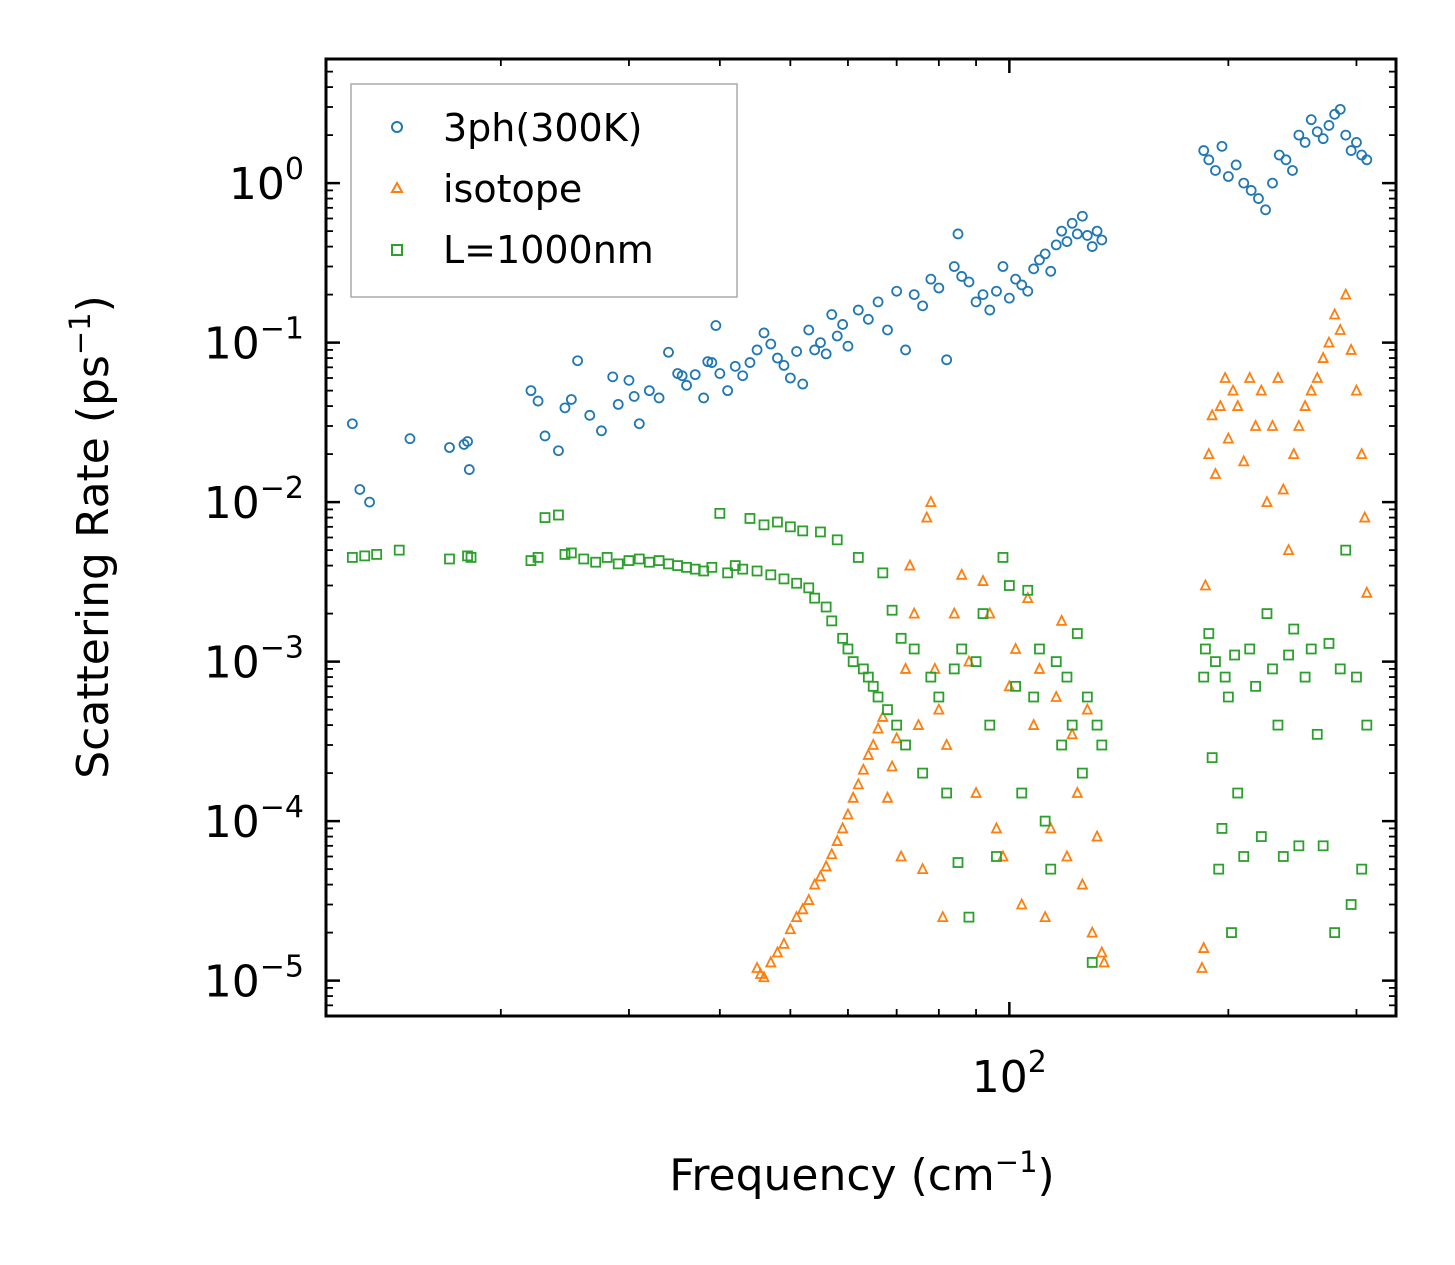 The image size is (1455, 1265). What do you see at coordinates (512, 189) in the screenshot?
I see `legend-label-isotope: isotope` at bounding box center [512, 189].